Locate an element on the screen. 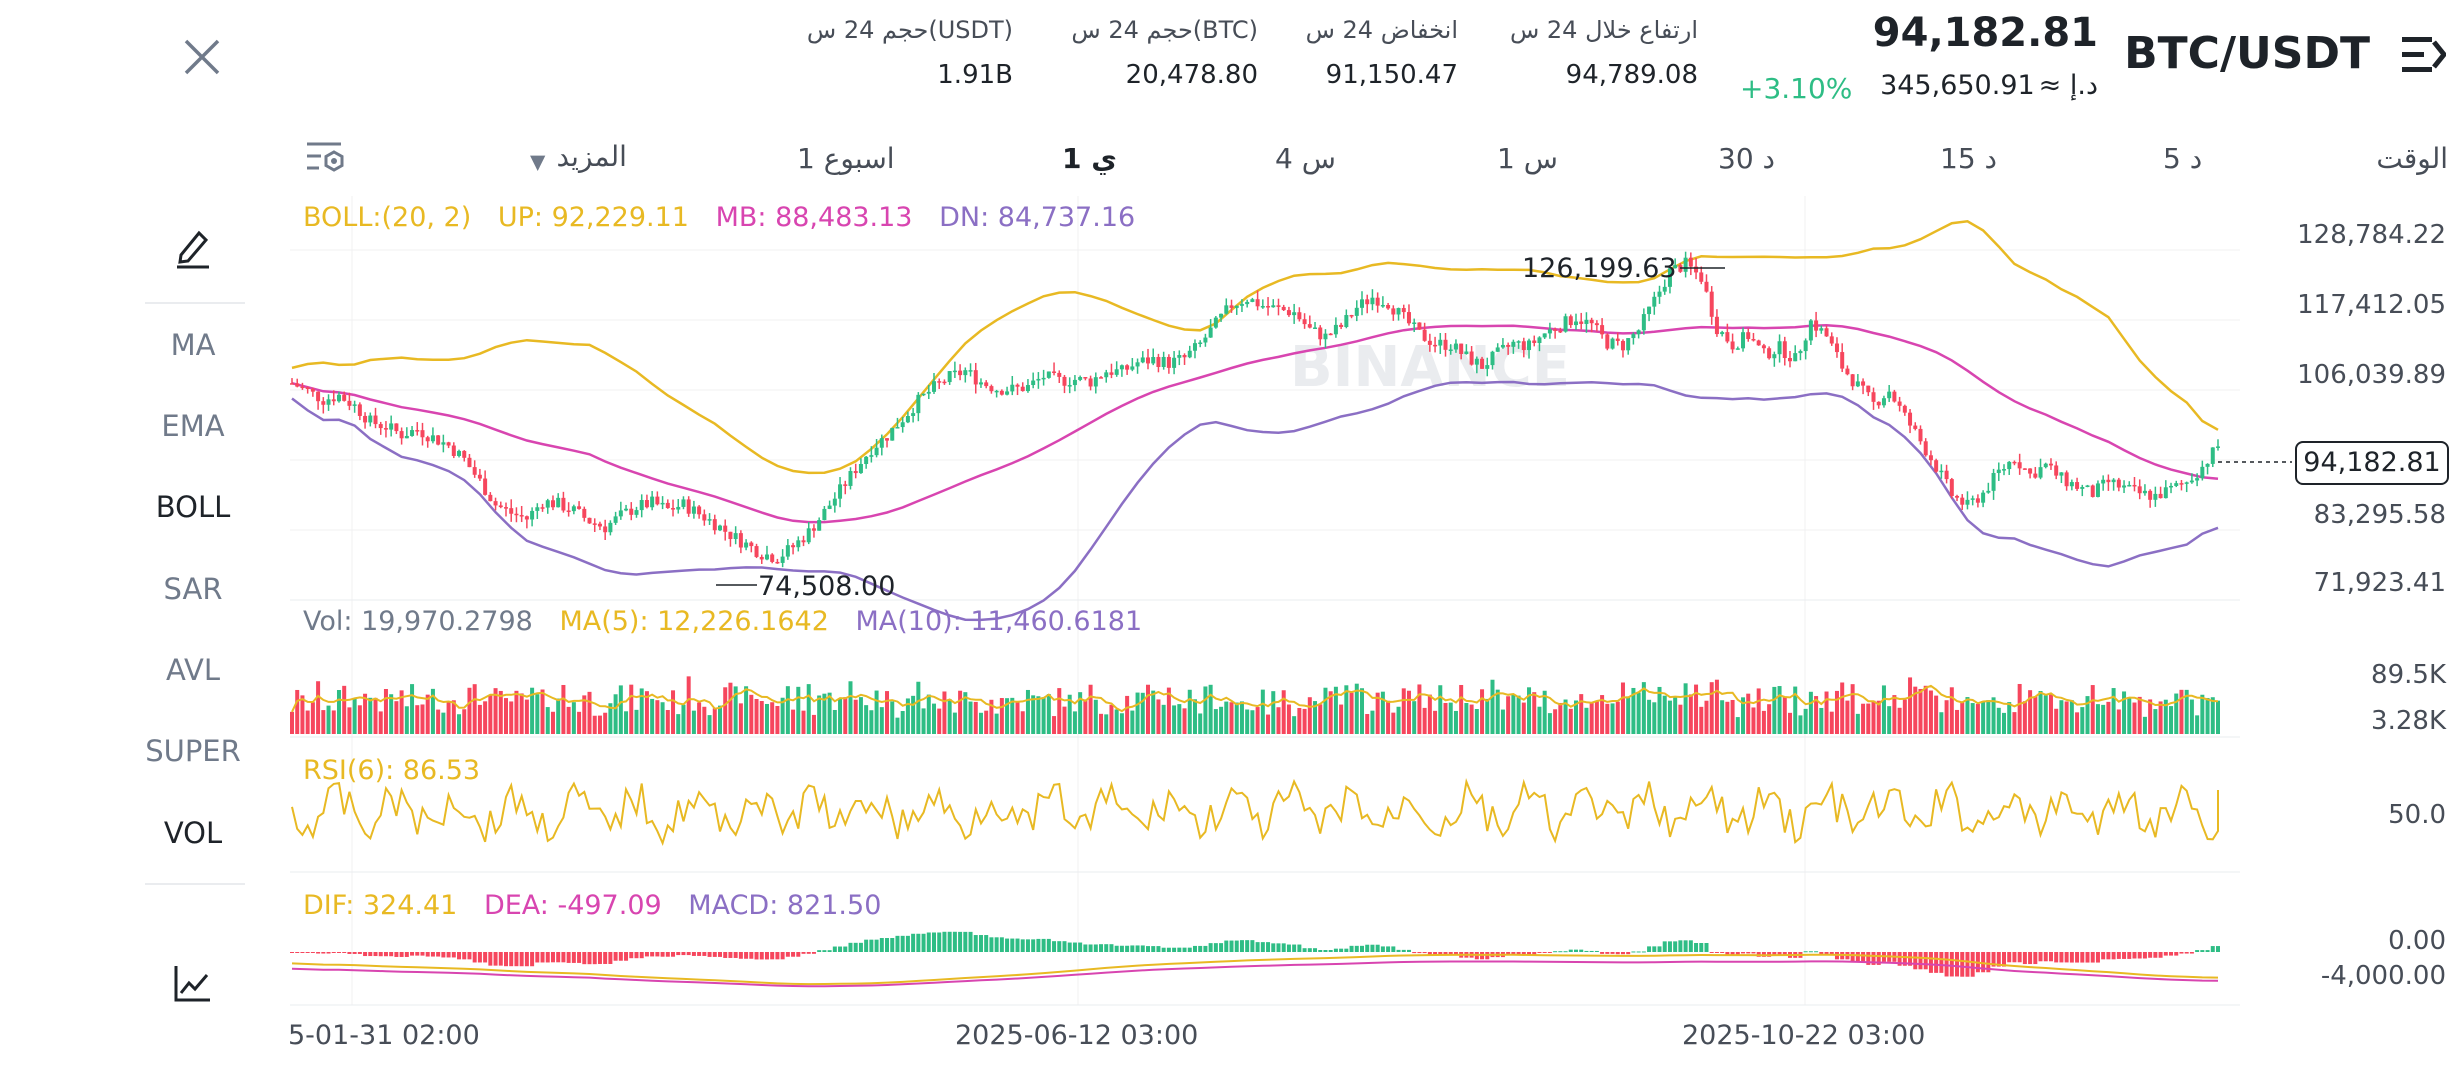 The width and height of the screenshot is (2460, 1080). draw-tool-icon is located at coordinates (193, 247).